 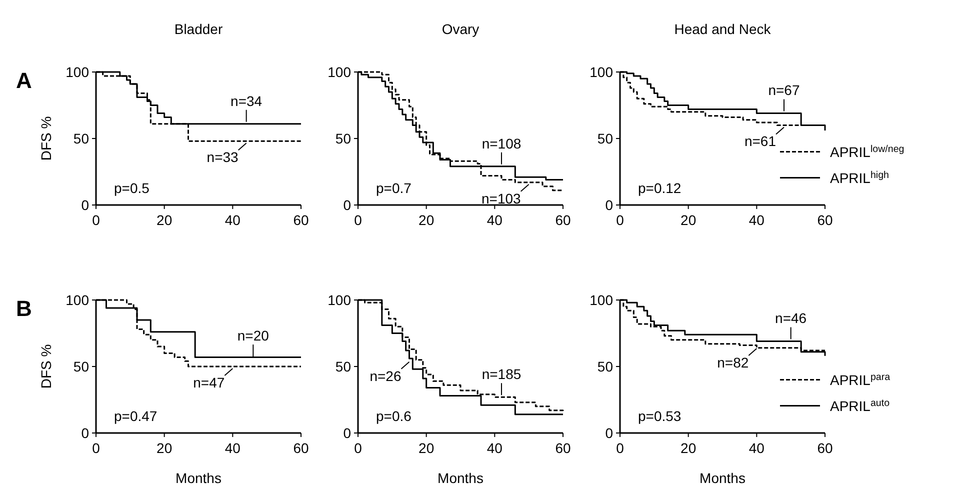 What do you see at coordinates (733, 362) in the screenshot?
I see `annotation: n=82` at bounding box center [733, 362].